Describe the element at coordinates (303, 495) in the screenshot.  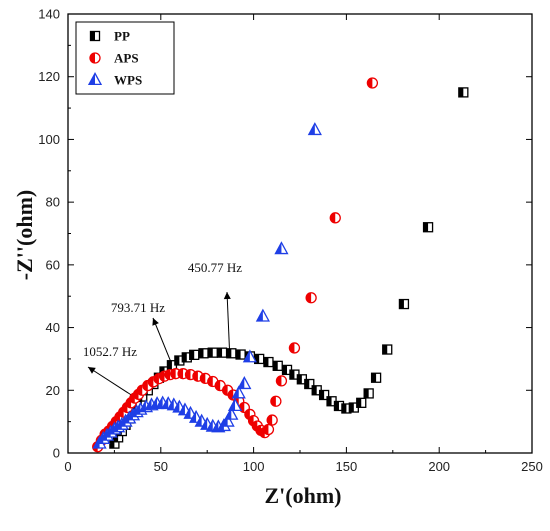
I see `x-axis-title: Z'(ohm)` at that location.